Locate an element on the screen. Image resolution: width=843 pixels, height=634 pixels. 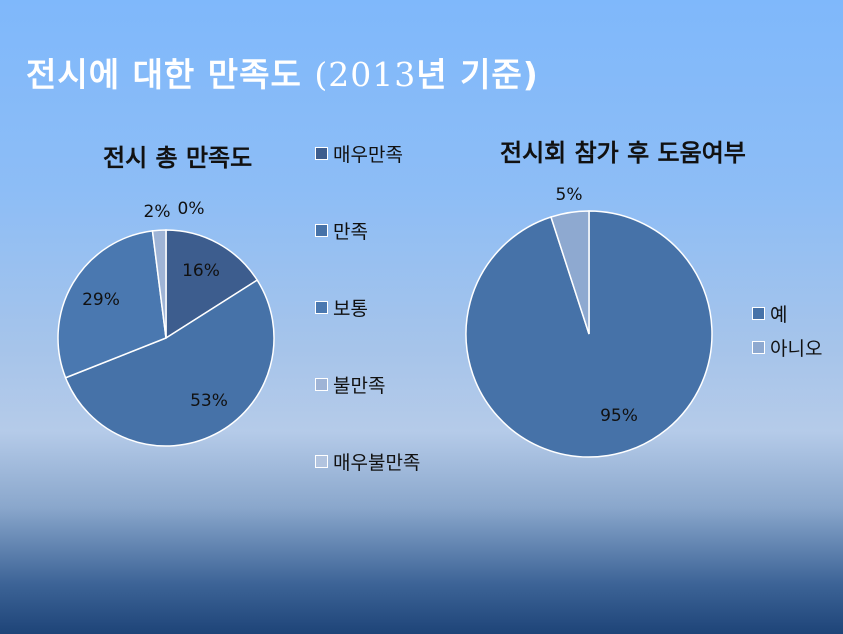
data-label-아니오: 5% is located at coordinates (569, 195).